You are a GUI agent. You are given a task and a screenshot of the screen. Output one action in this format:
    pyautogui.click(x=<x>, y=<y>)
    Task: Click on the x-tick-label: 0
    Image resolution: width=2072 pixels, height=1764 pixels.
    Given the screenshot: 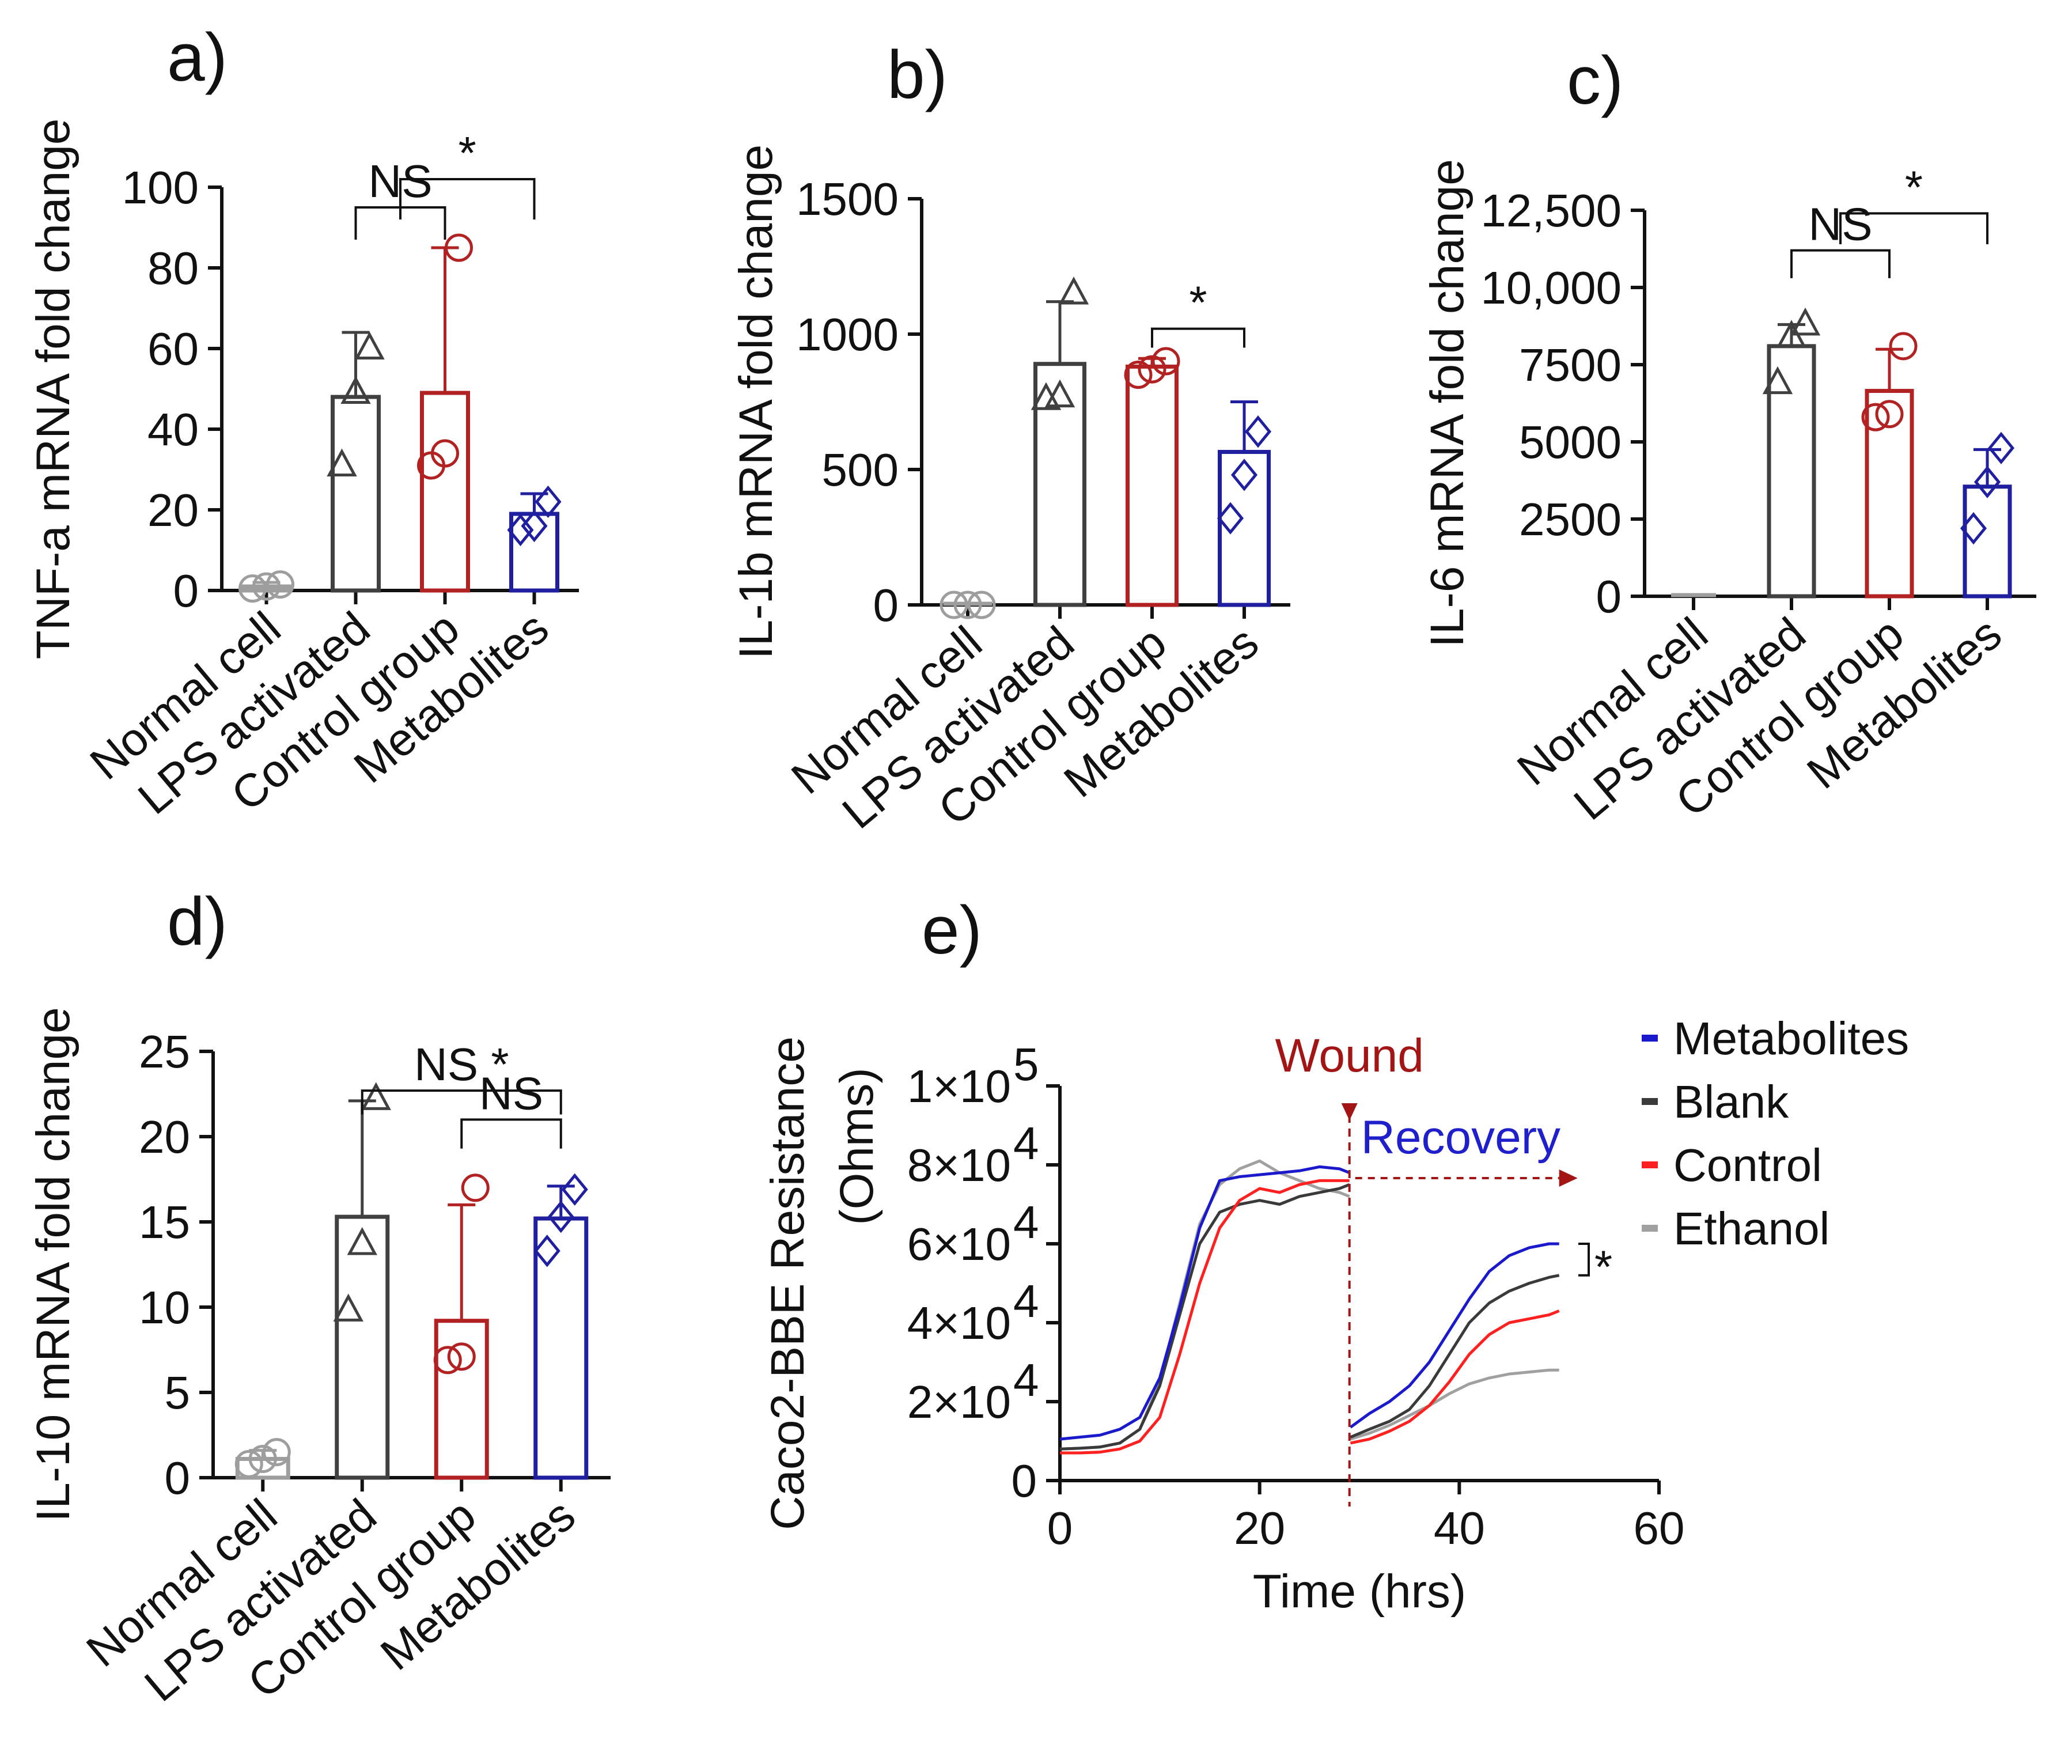 What is the action you would take?
    pyautogui.click(x=1060, y=1528)
    